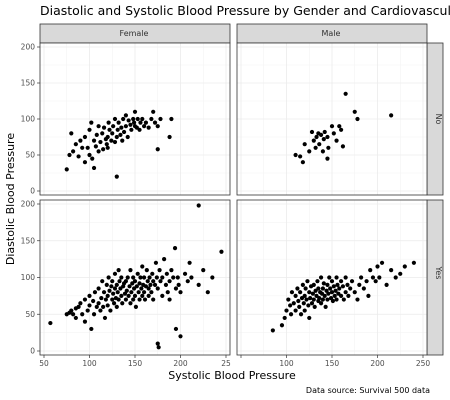  What do you see at coordinates (438, 273) in the screenshot?
I see `strip-label-yes: Yes` at bounding box center [438, 273].